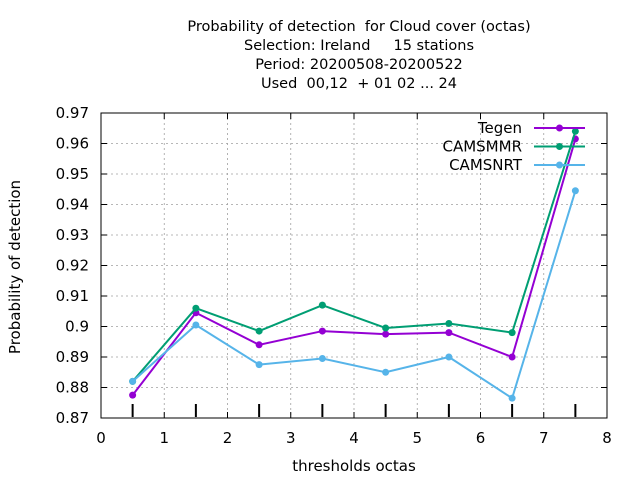 This screenshot has width=640, height=480. I want to click on y-axis-label: Probability of detection, so click(15, 267).